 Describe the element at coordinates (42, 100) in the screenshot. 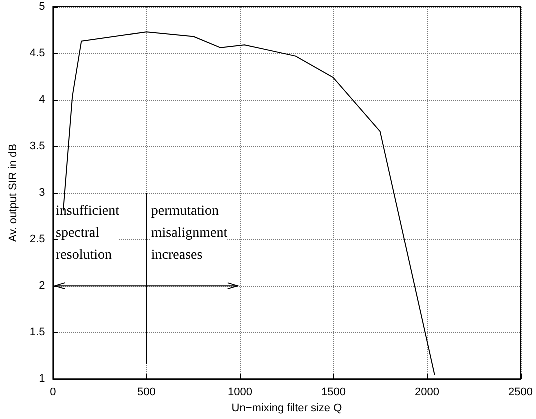

I see `y-tick-label: 4` at that location.